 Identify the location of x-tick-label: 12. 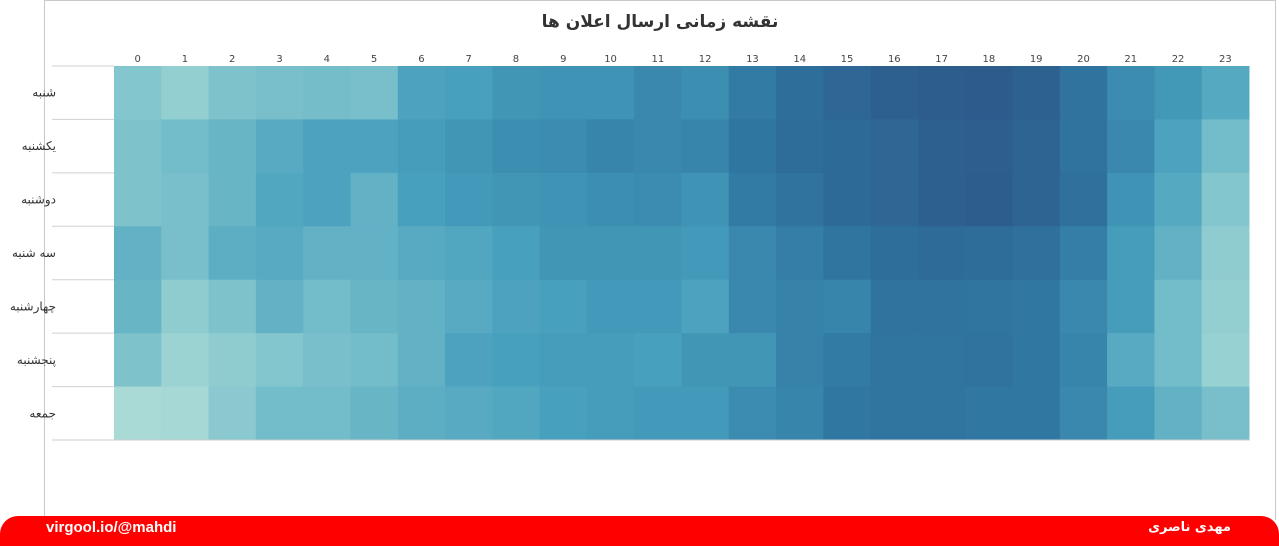
(705, 59).